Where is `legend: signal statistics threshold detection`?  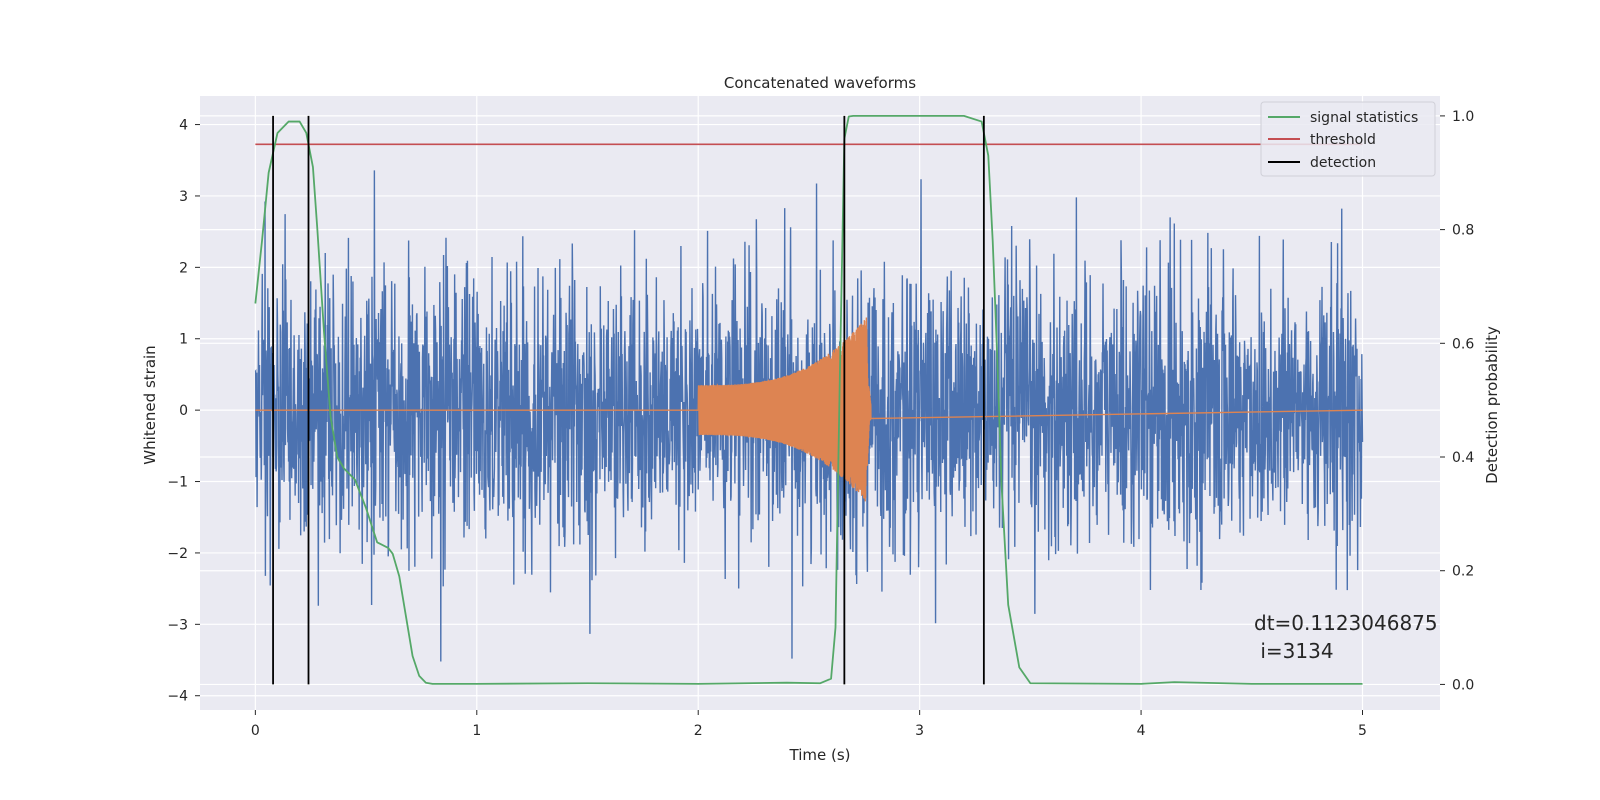 legend: signal statistics threshold detection is located at coordinates (1348, 139).